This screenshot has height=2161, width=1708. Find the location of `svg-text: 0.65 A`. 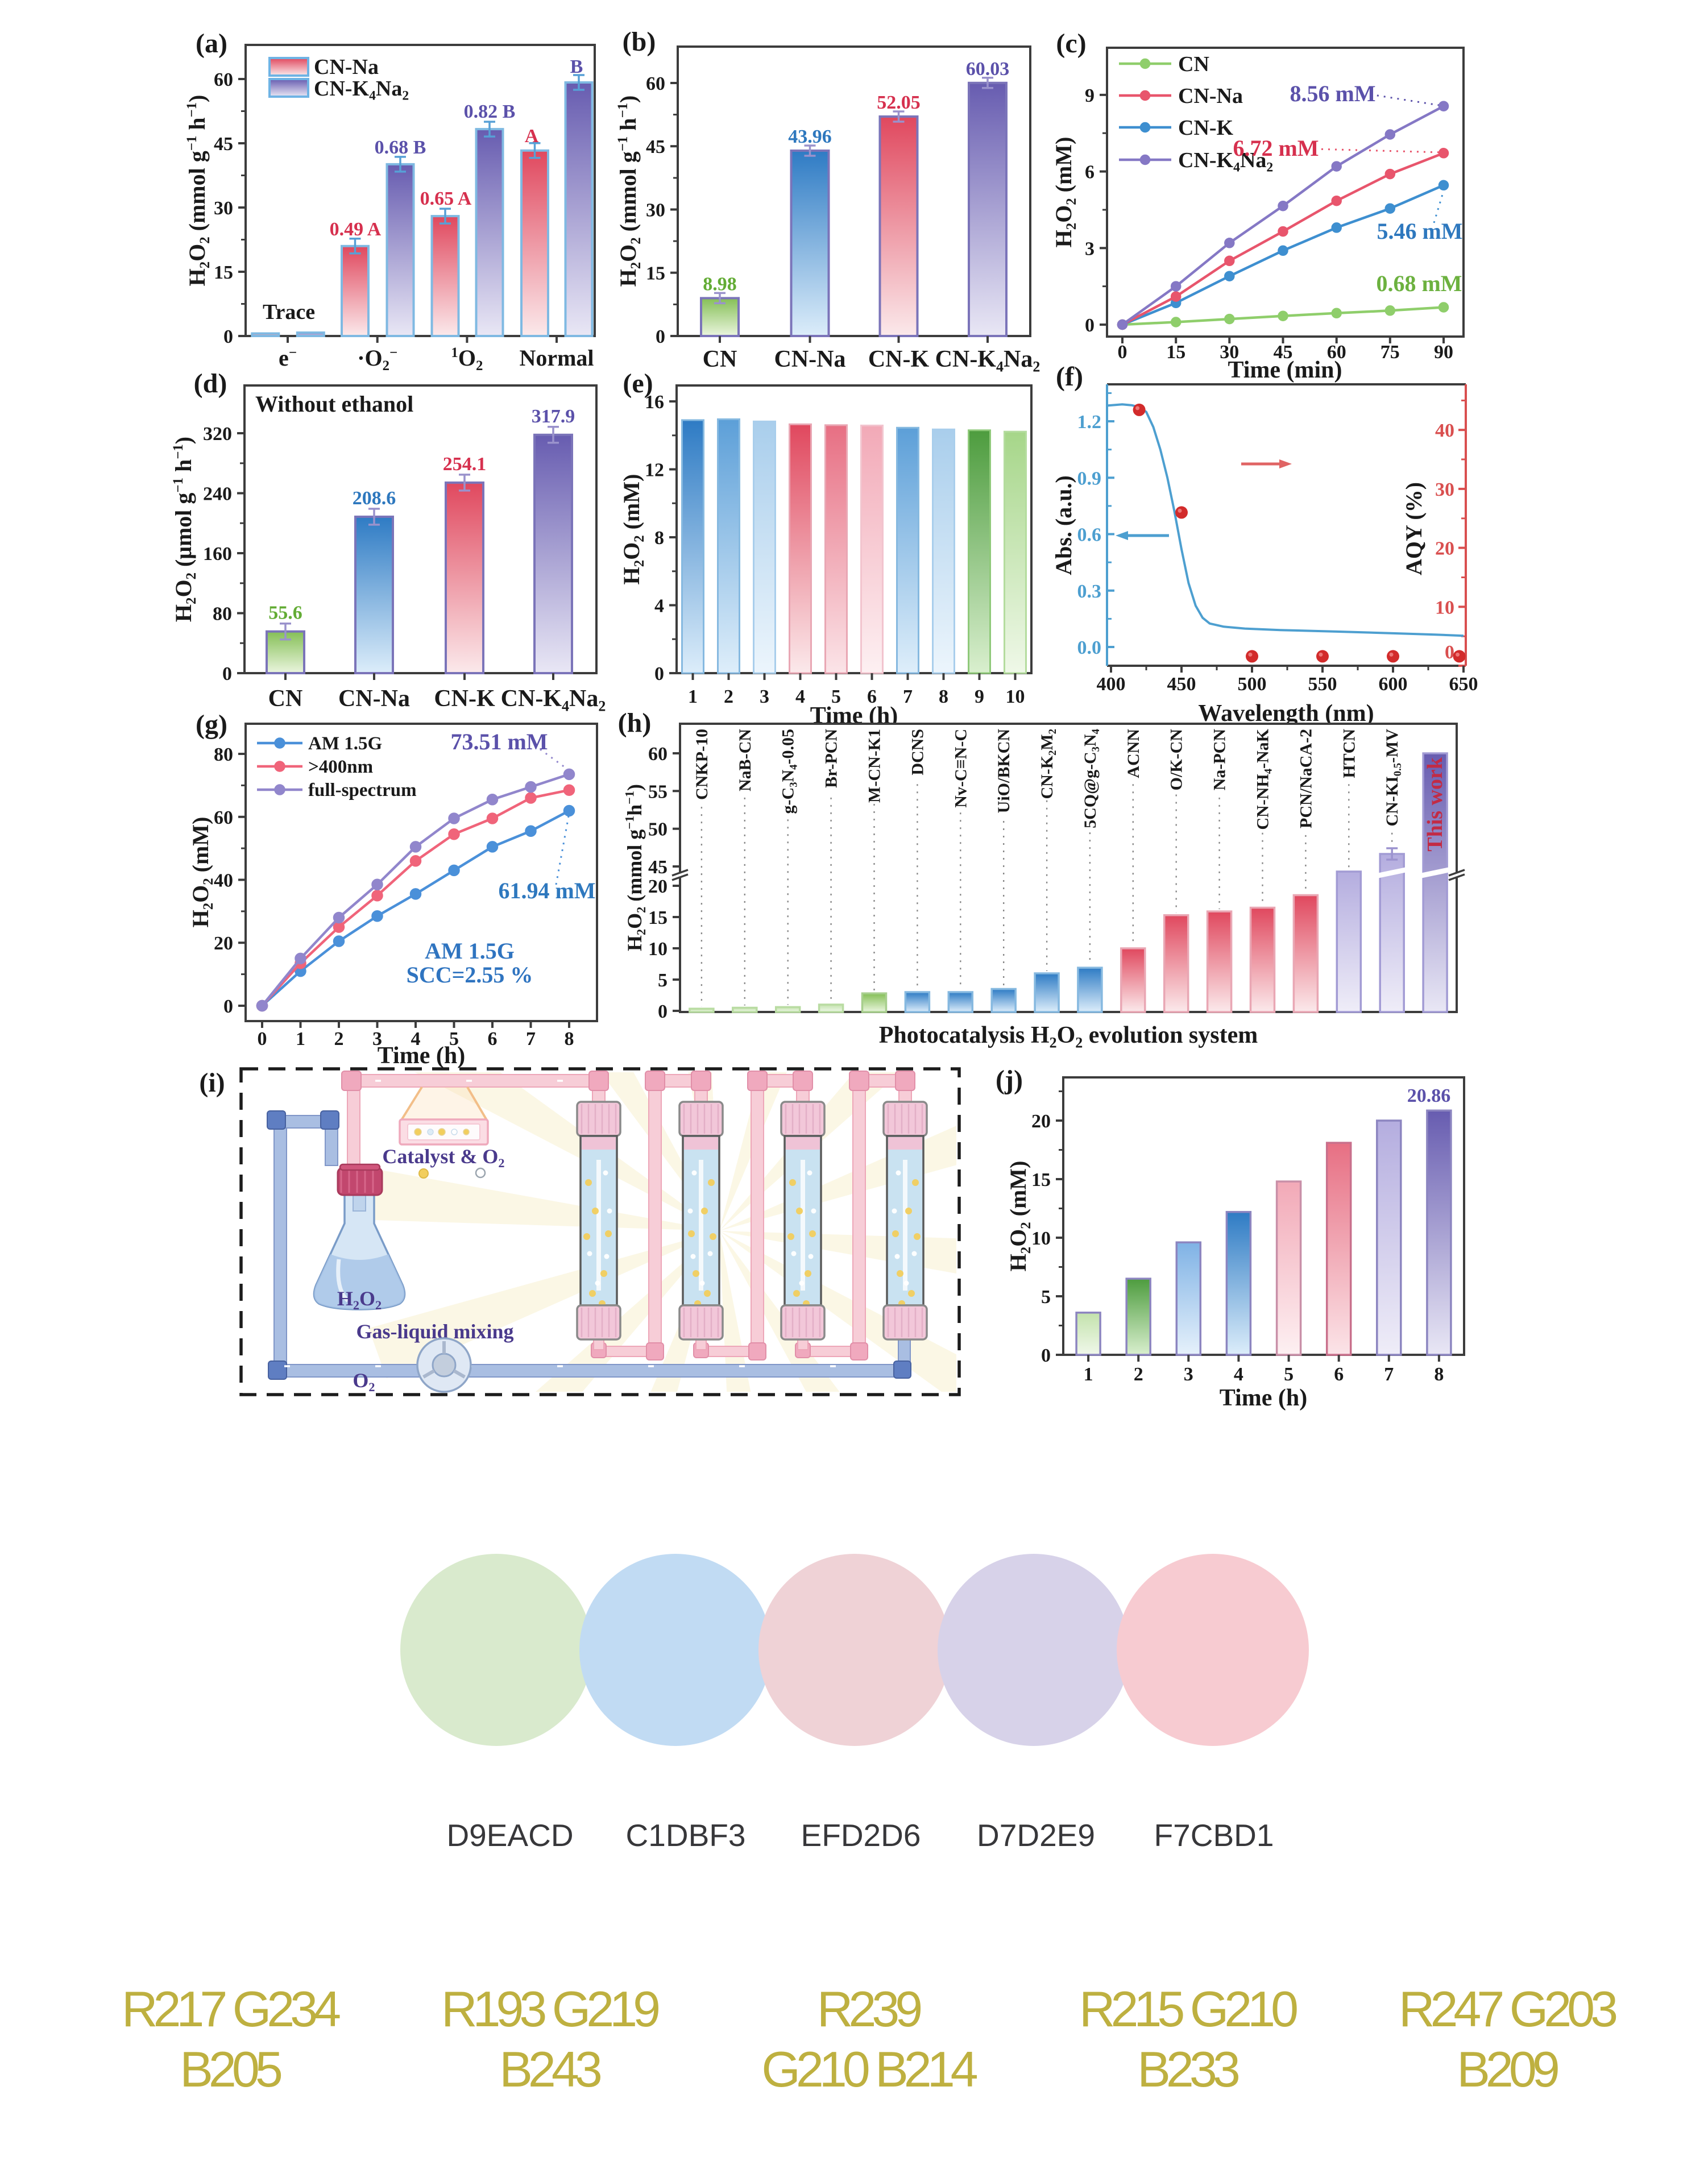

svg-text: 0.65 A is located at coordinates (446, 198).